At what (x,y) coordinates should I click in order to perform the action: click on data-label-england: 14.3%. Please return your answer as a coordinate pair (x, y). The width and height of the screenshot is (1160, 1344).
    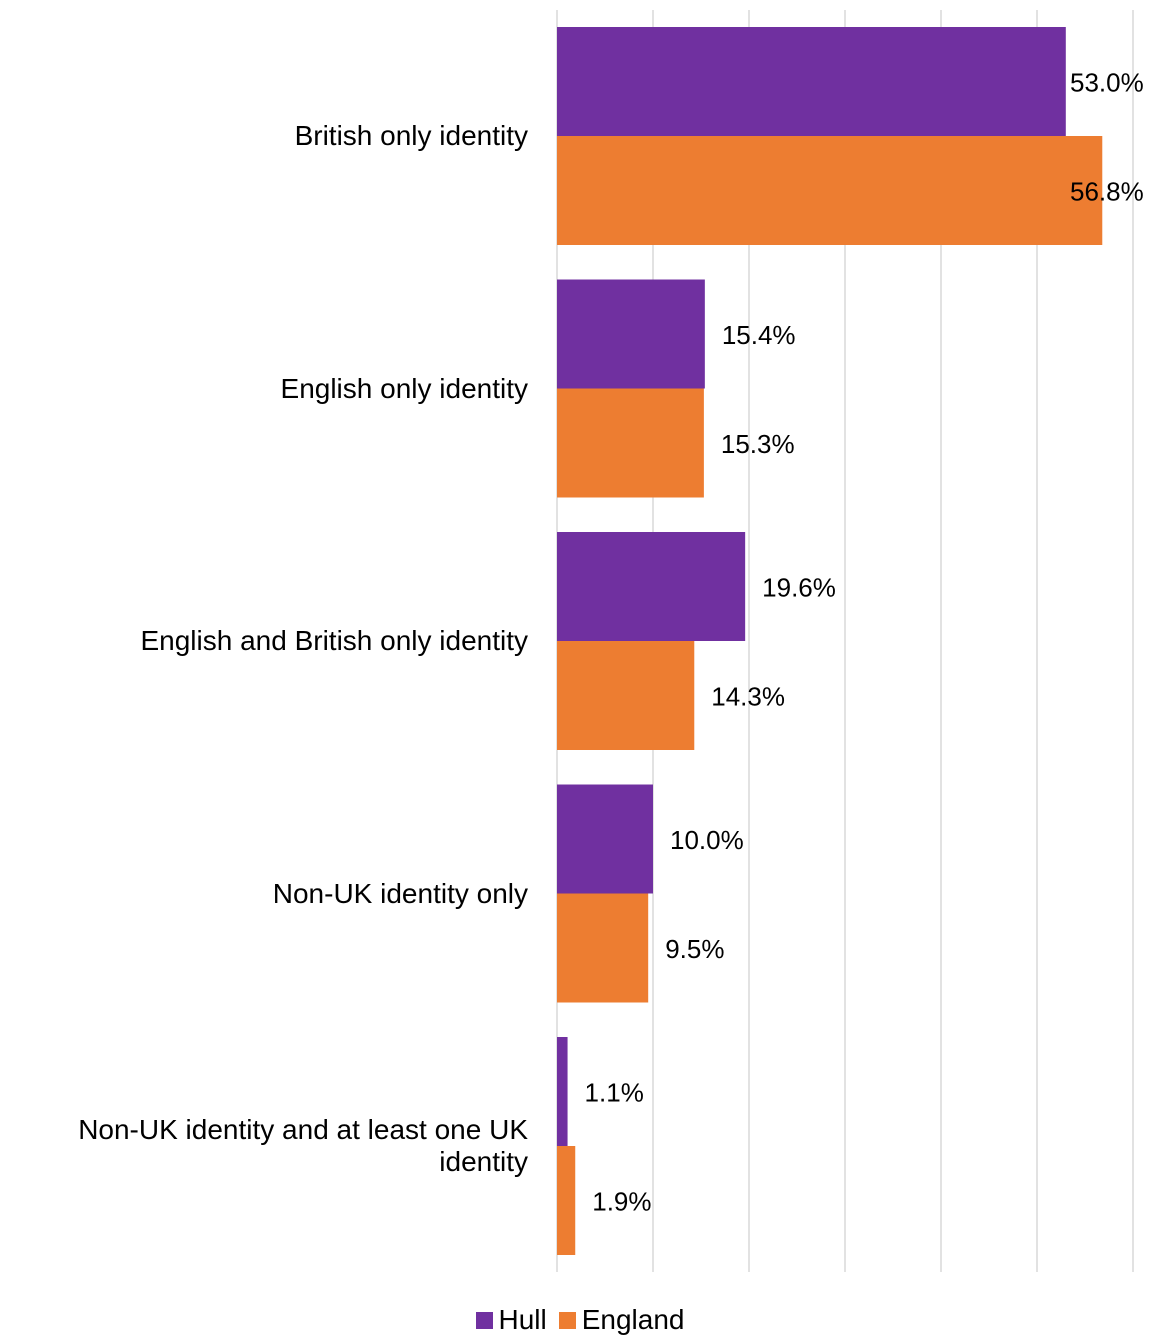
    Looking at the image, I should click on (748, 697).